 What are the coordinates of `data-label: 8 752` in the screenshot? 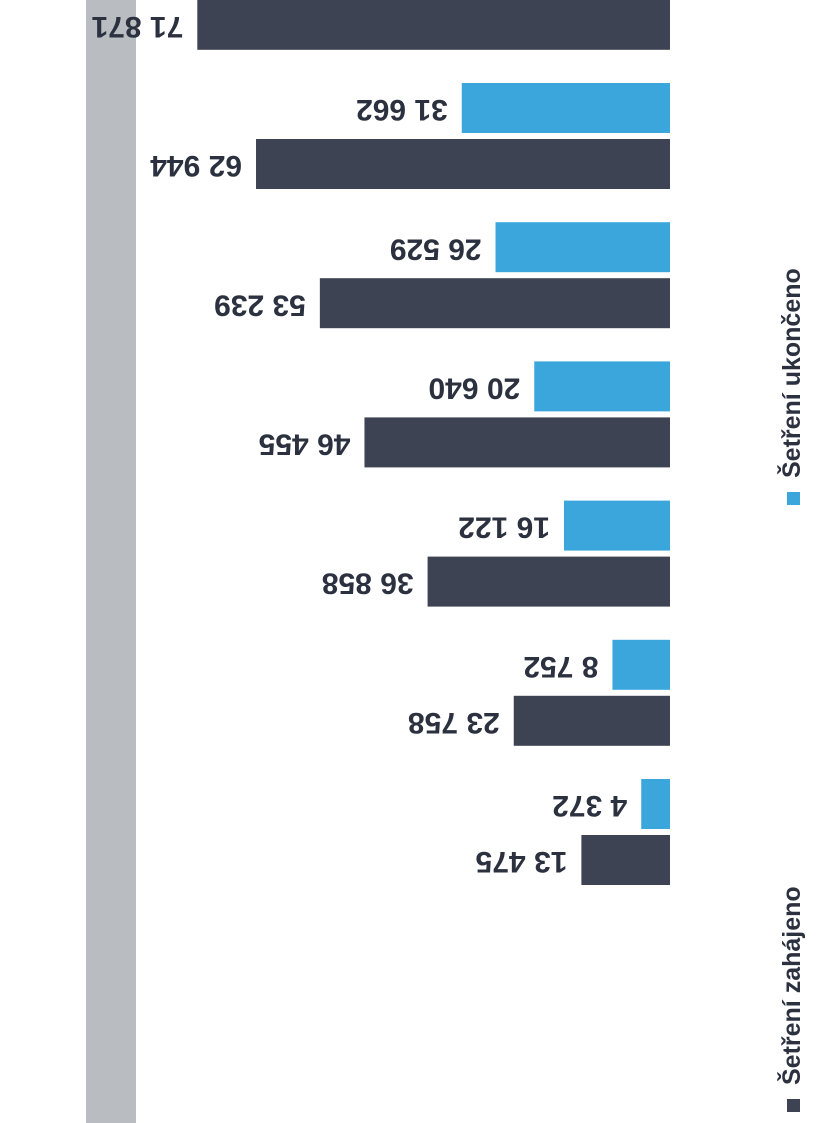 It's located at (560, 666).